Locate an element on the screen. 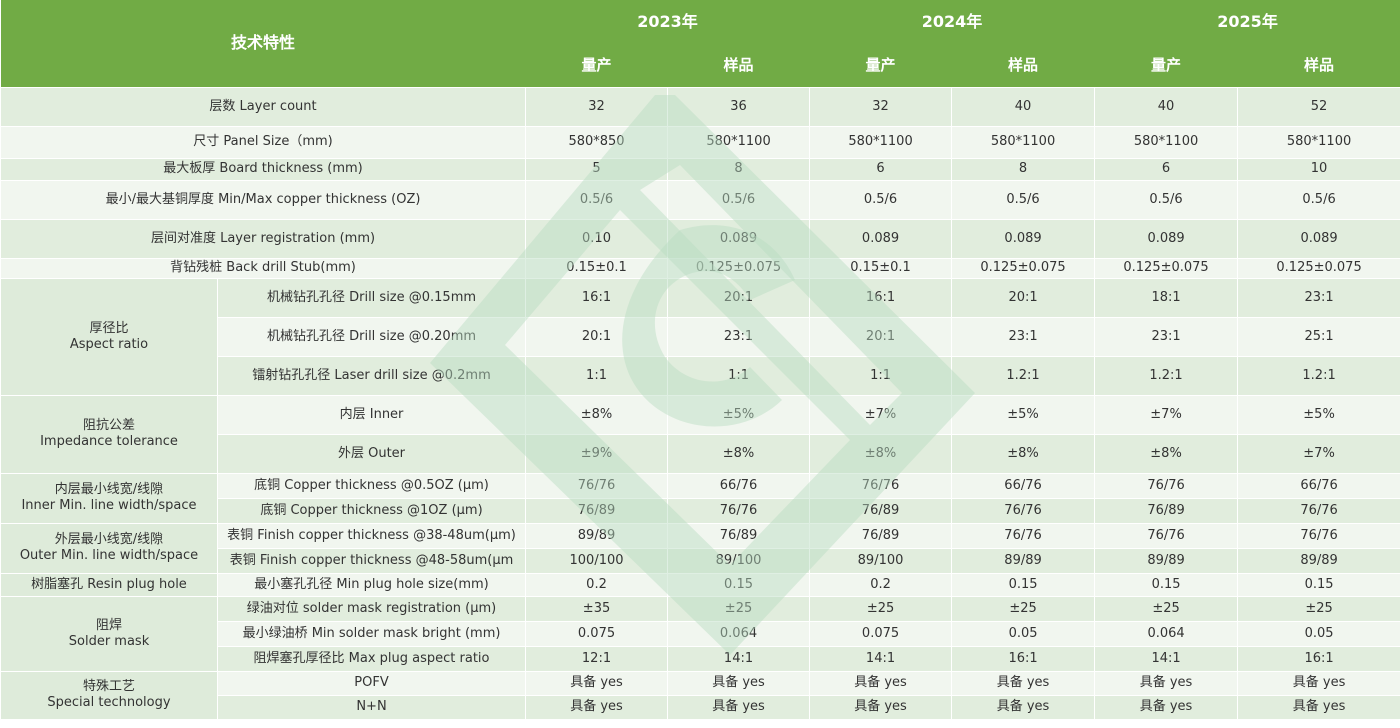 Image resolution: width=1400 pixels, height=728 pixels. value-cell: 6 is located at coordinates (881, 169).